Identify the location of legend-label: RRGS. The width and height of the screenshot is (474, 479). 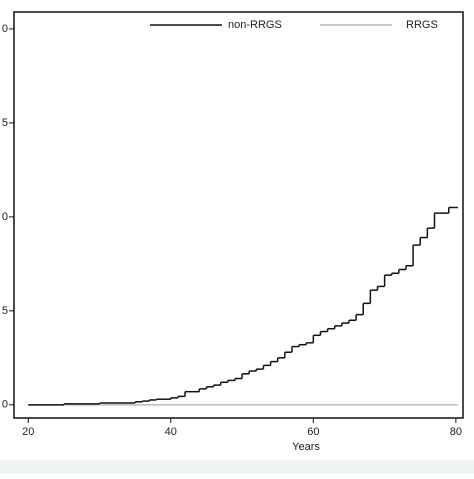
(422, 25).